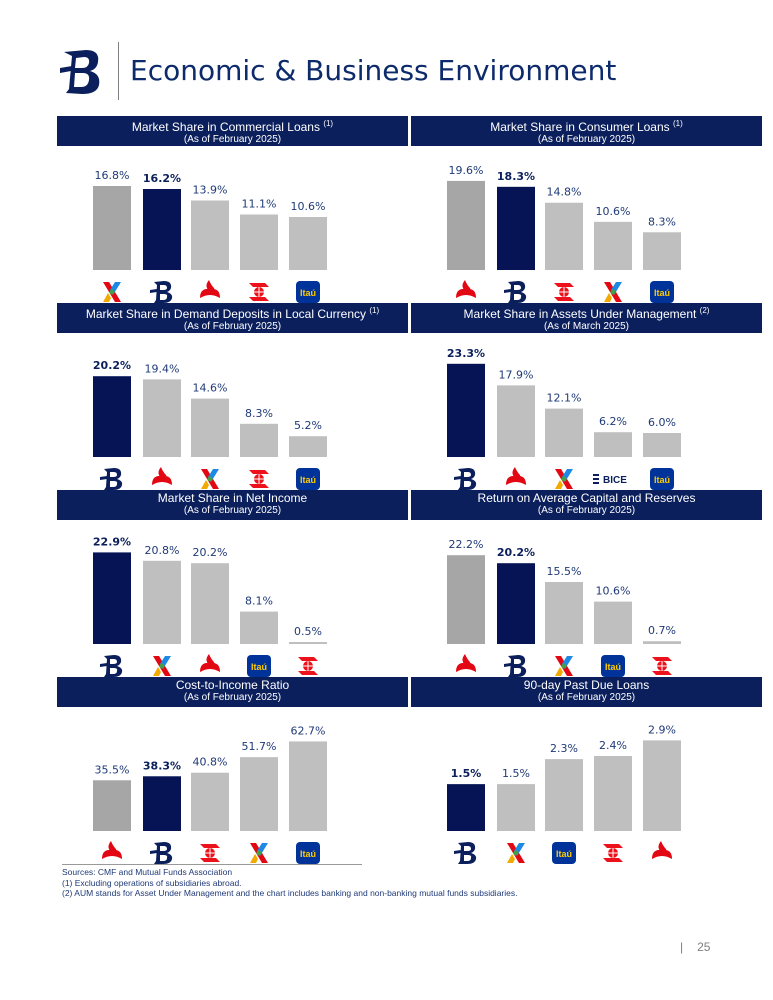 This screenshot has height=1000, width=773. I want to click on data-label: 5.2%, so click(308, 425).